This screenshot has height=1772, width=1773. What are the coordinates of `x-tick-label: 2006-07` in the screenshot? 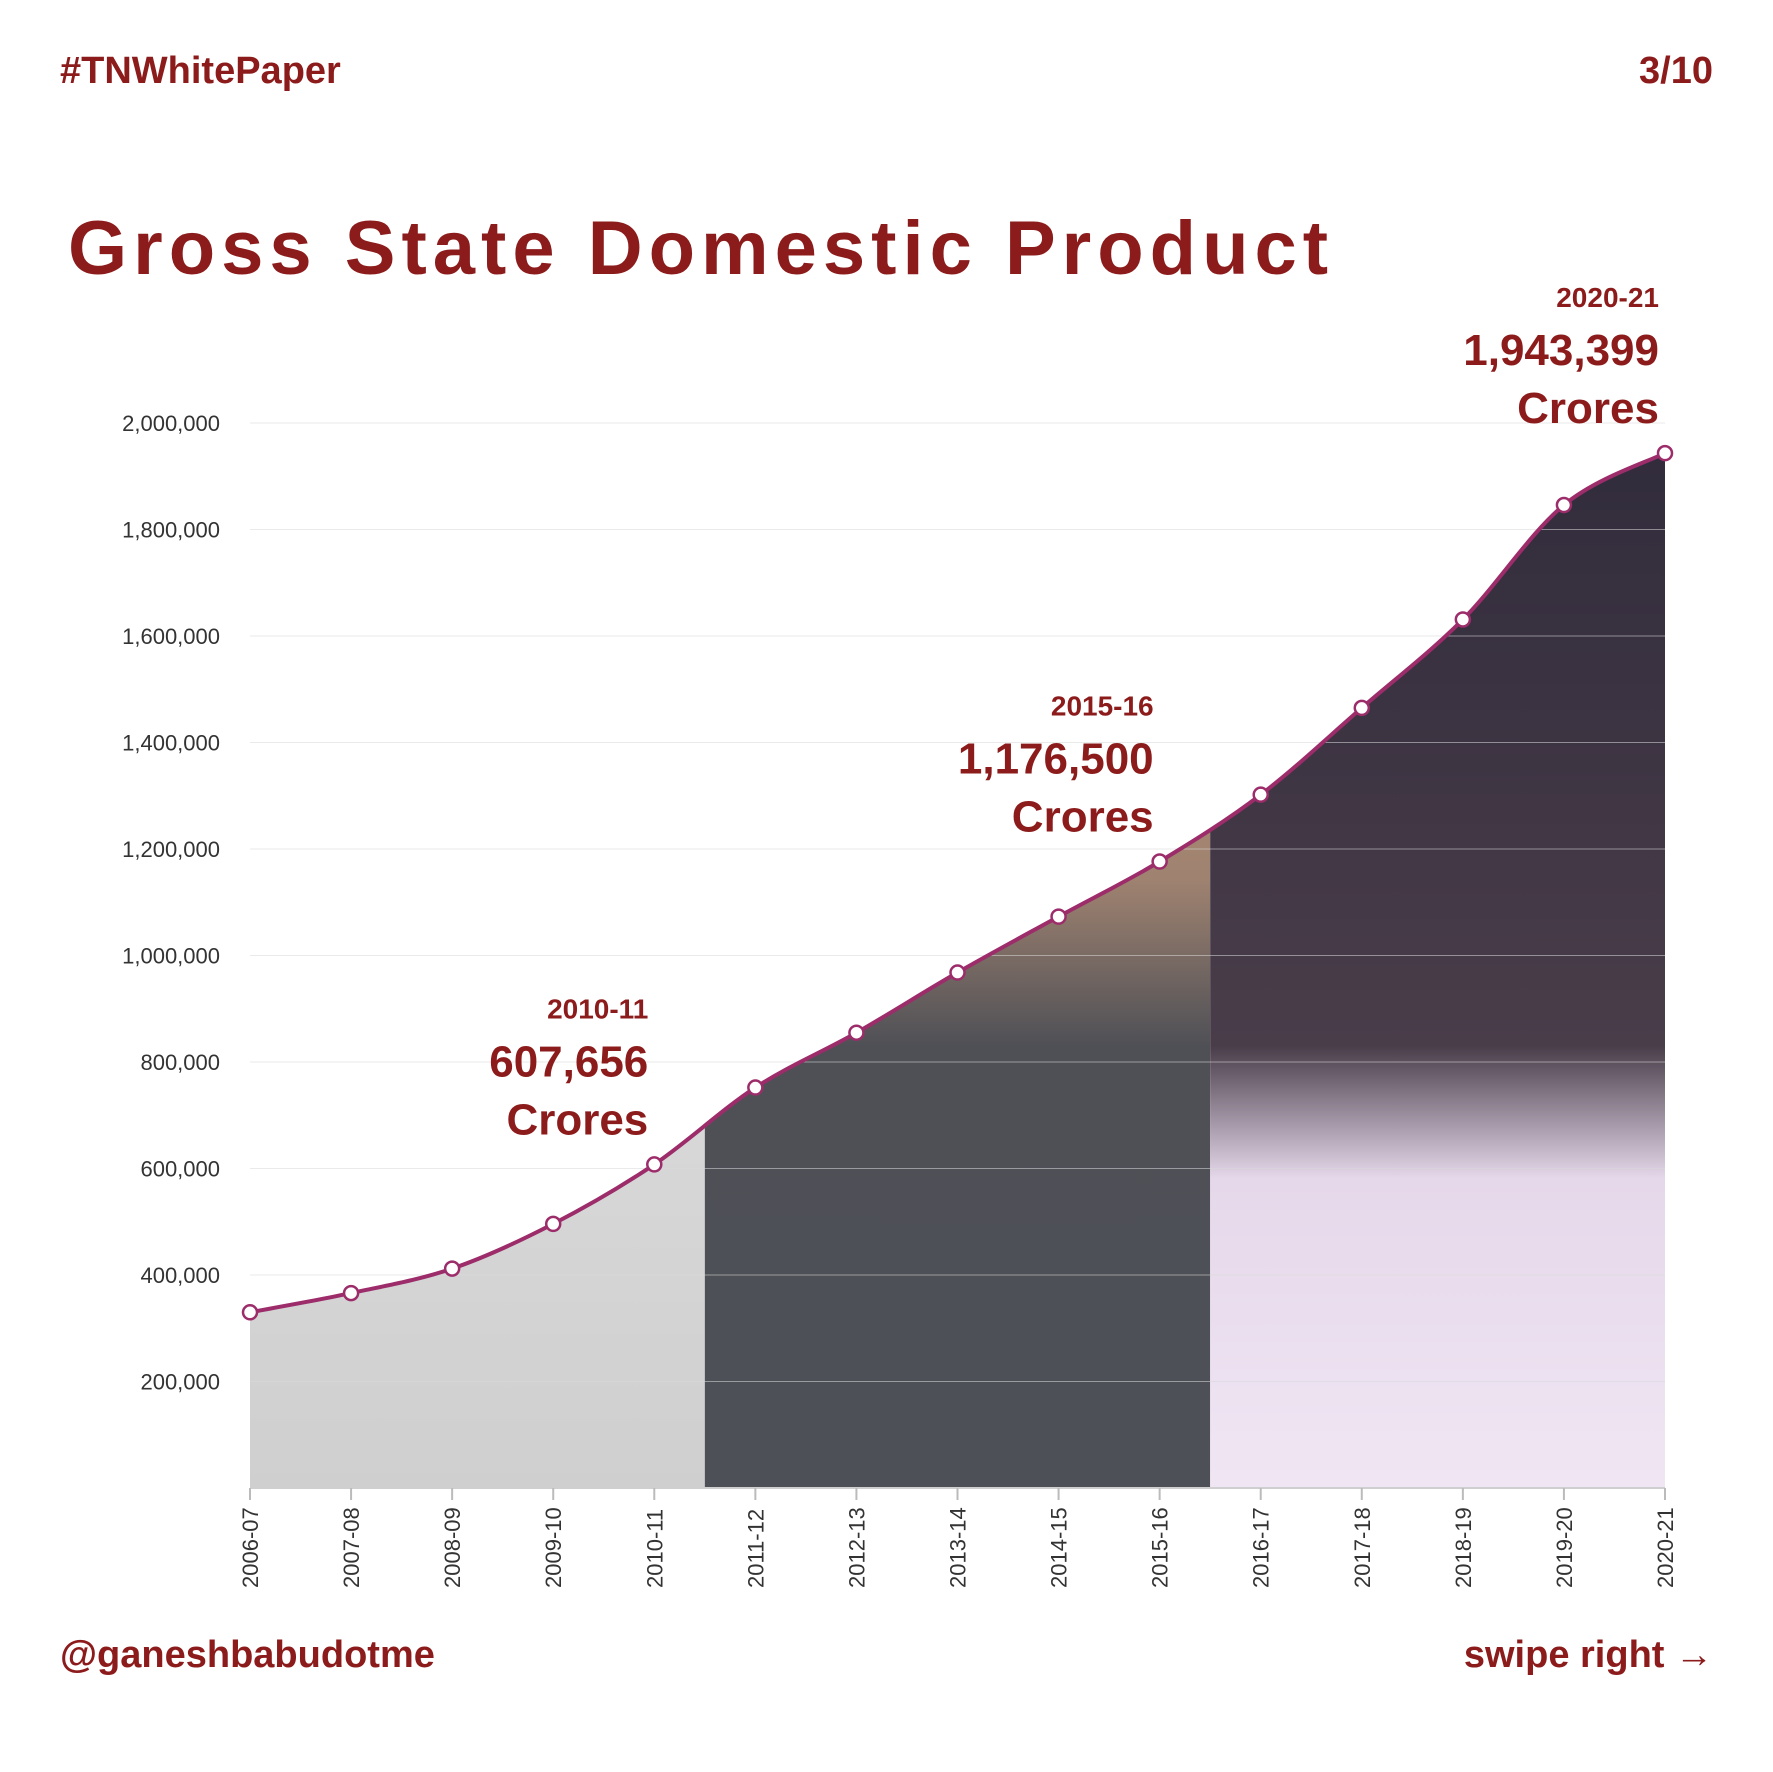 It's located at (250, 1547).